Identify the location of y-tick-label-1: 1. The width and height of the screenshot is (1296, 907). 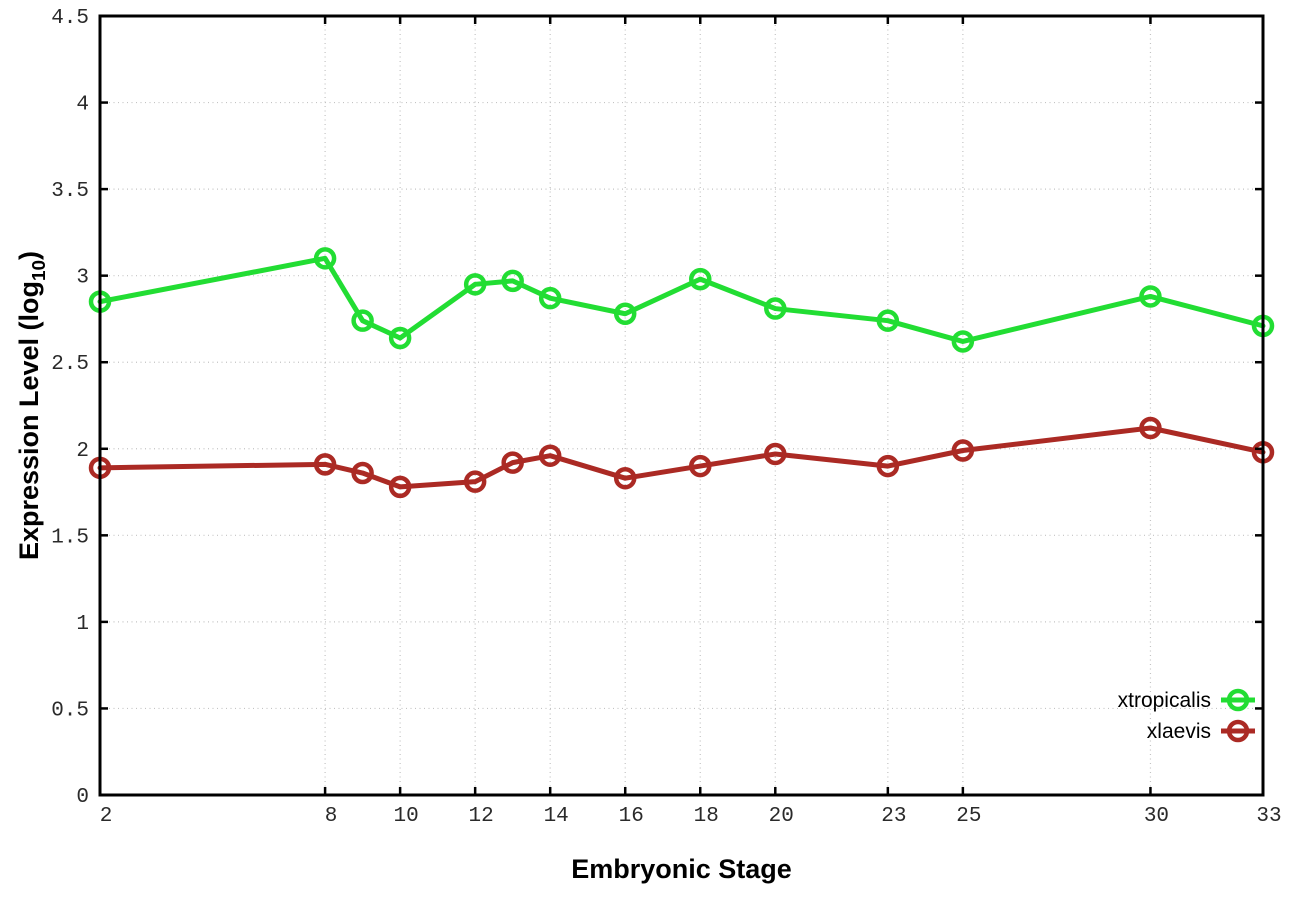
(82, 624).